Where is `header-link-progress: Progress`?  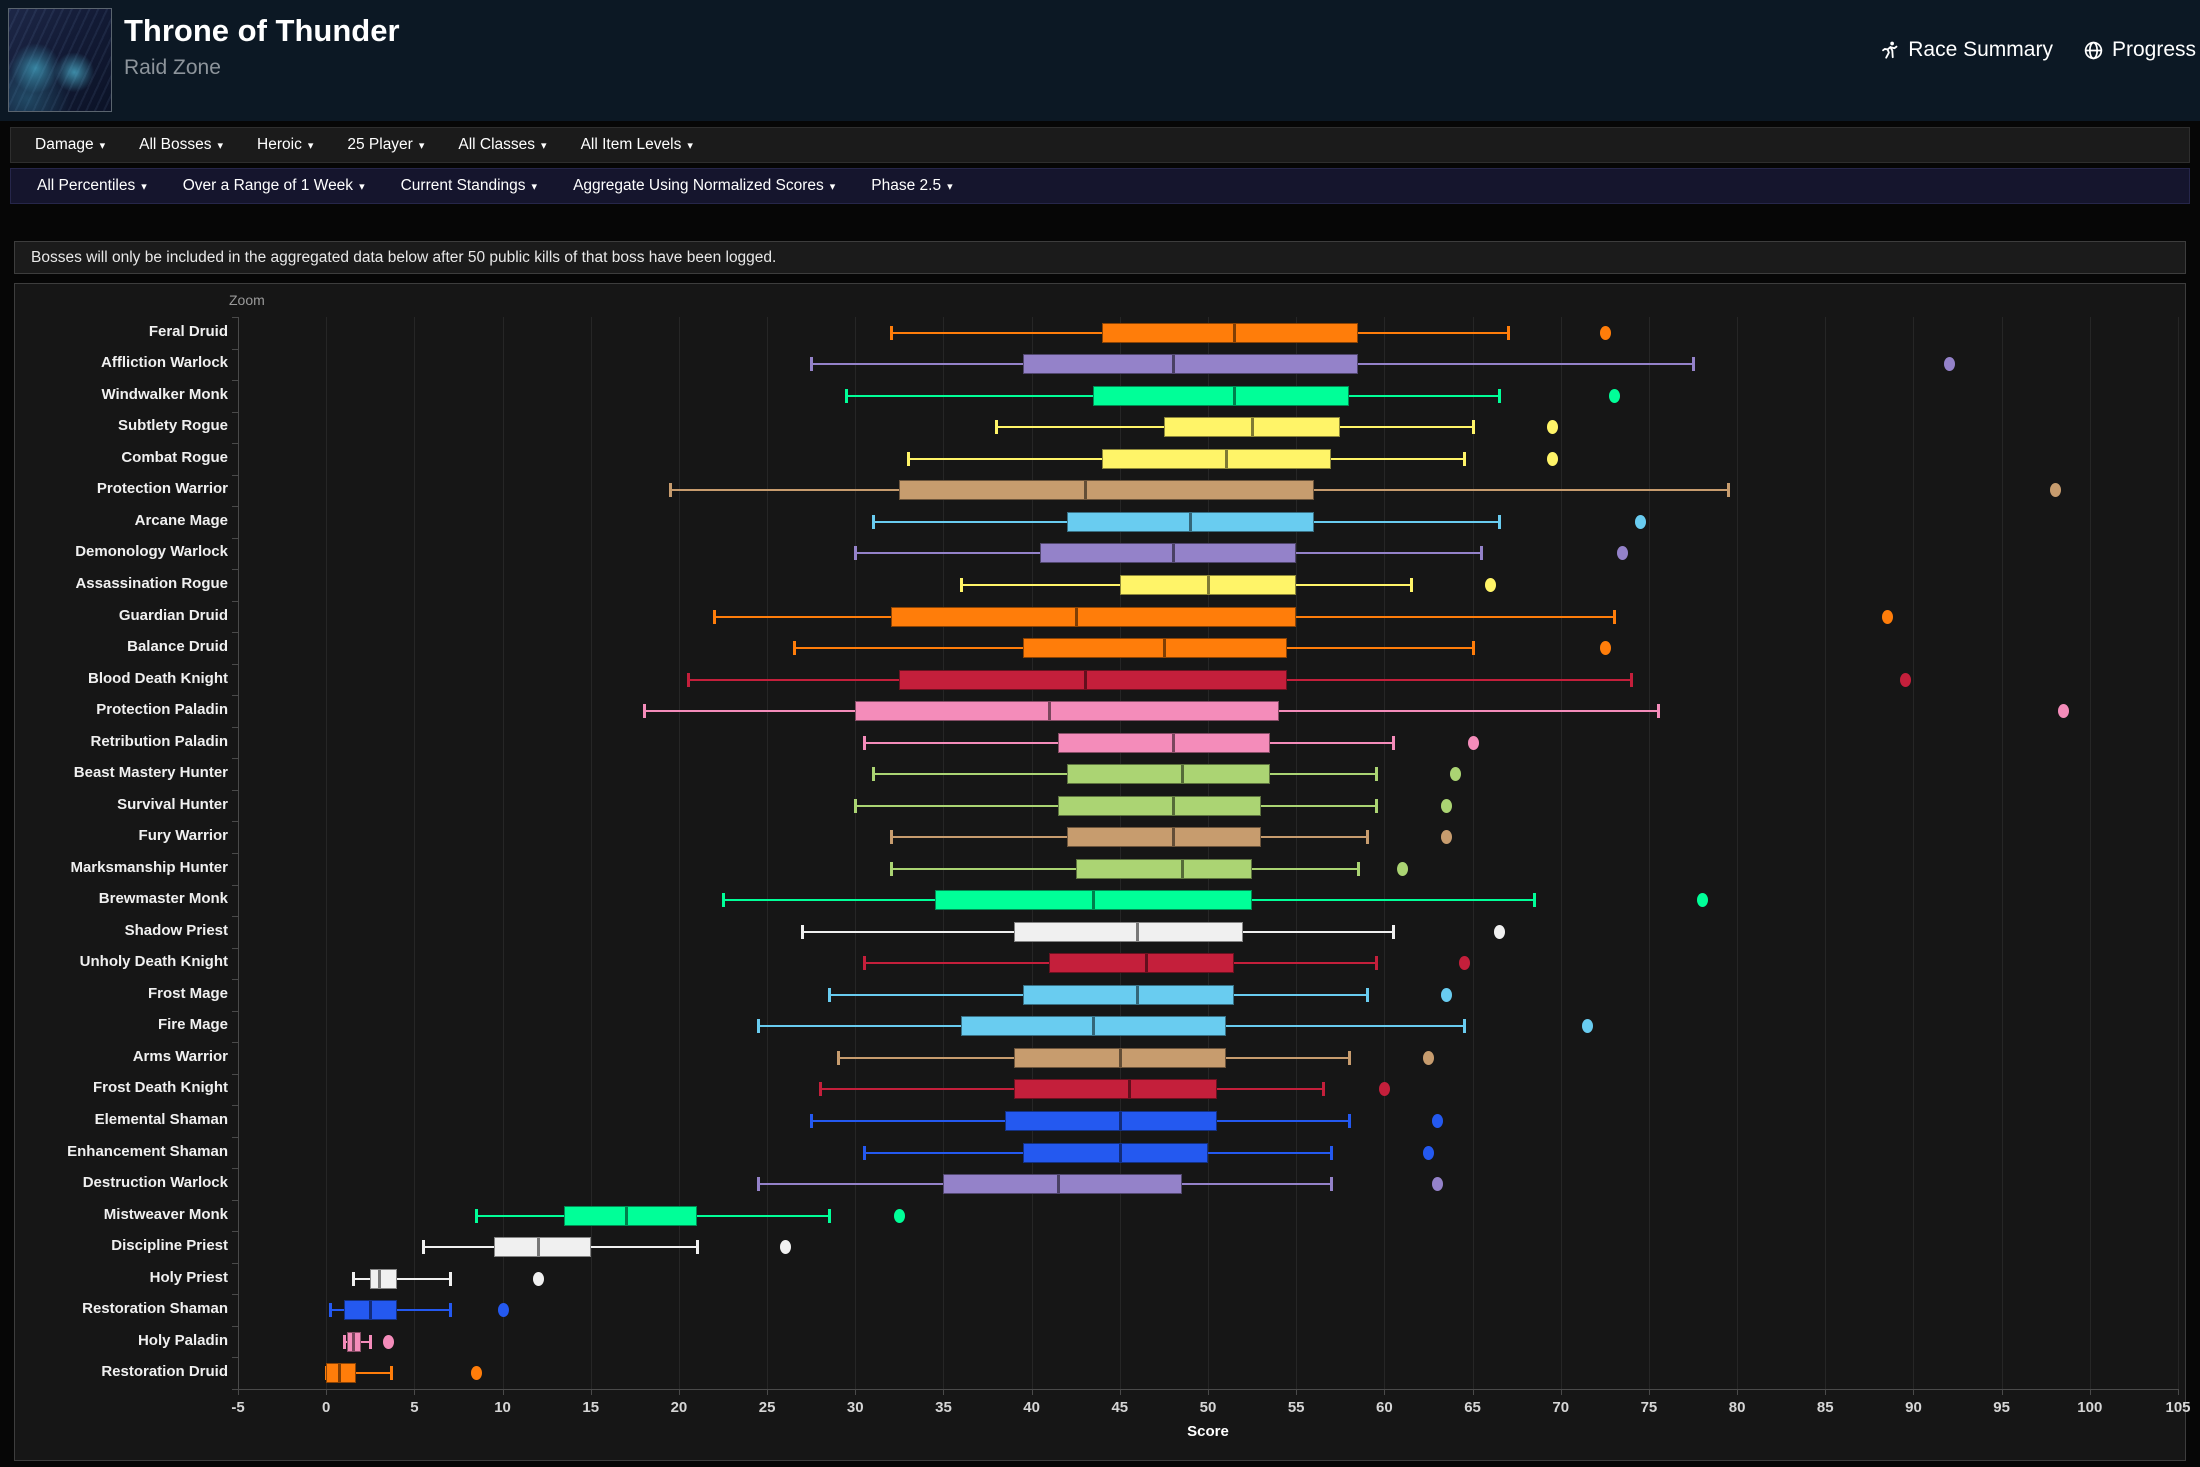
header-link-progress: Progress is located at coordinates (2139, 50).